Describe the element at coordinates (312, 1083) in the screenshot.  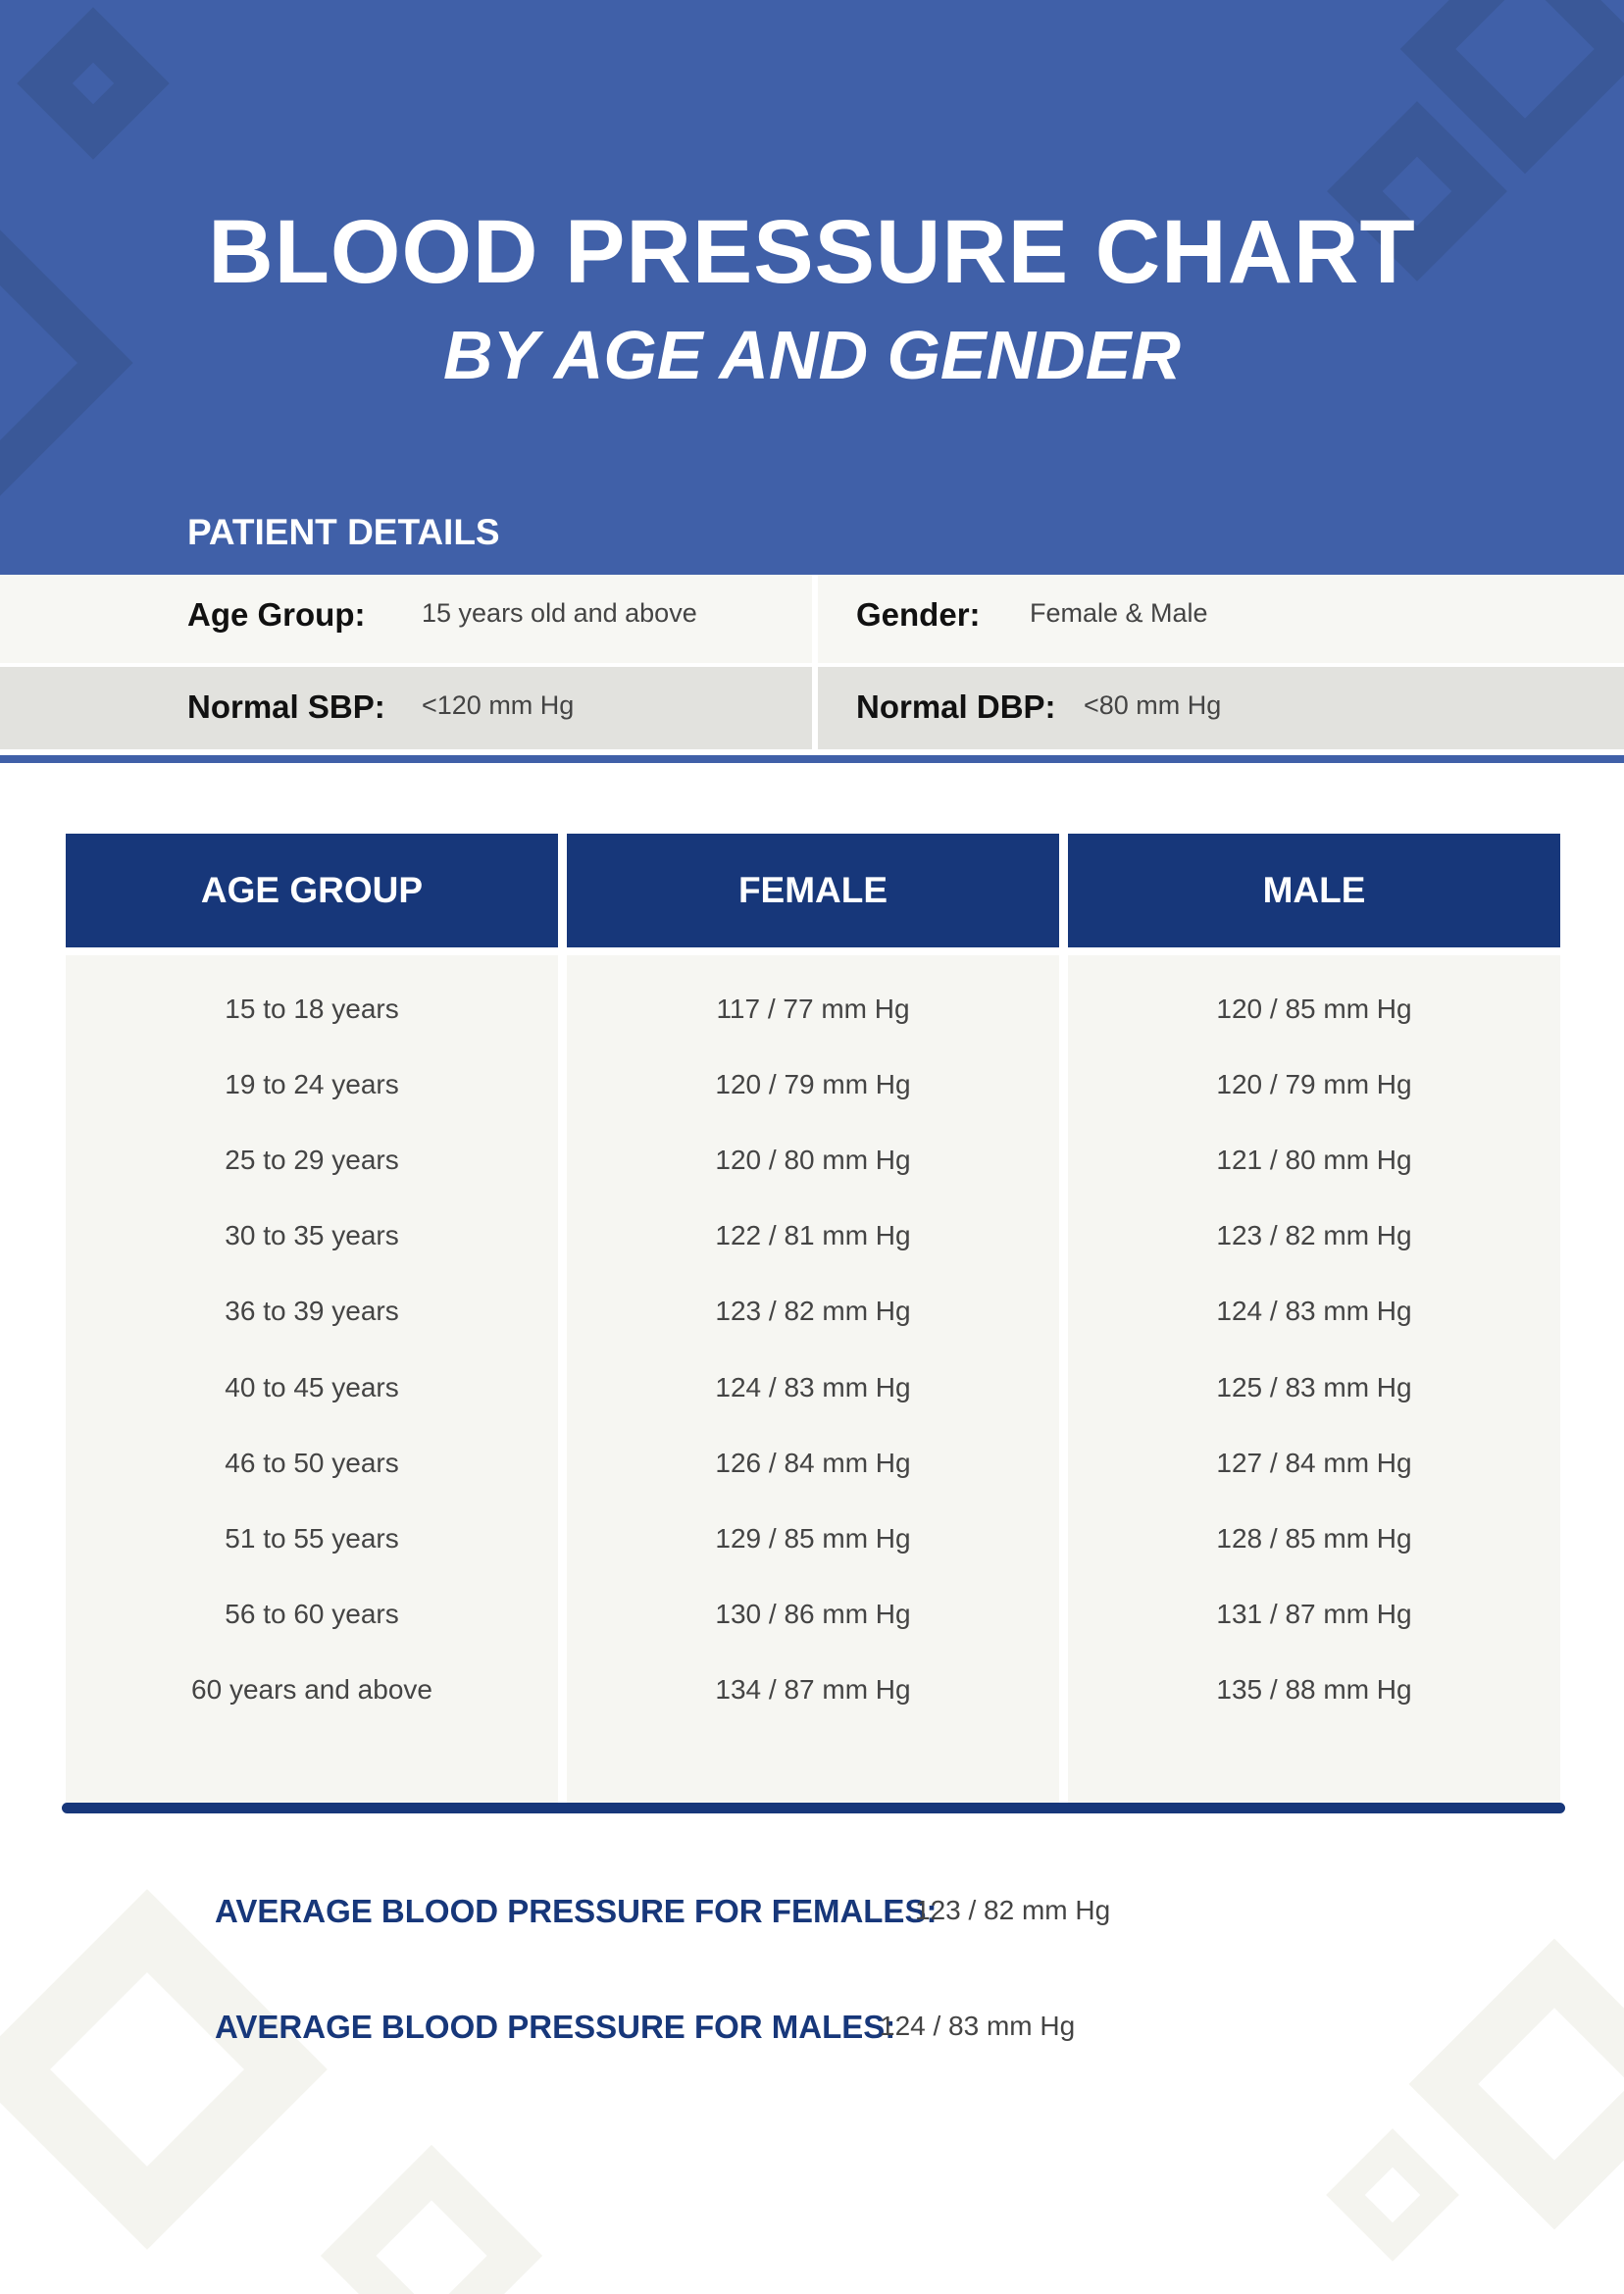
I see `table-cell: 19 to 24 years` at that location.